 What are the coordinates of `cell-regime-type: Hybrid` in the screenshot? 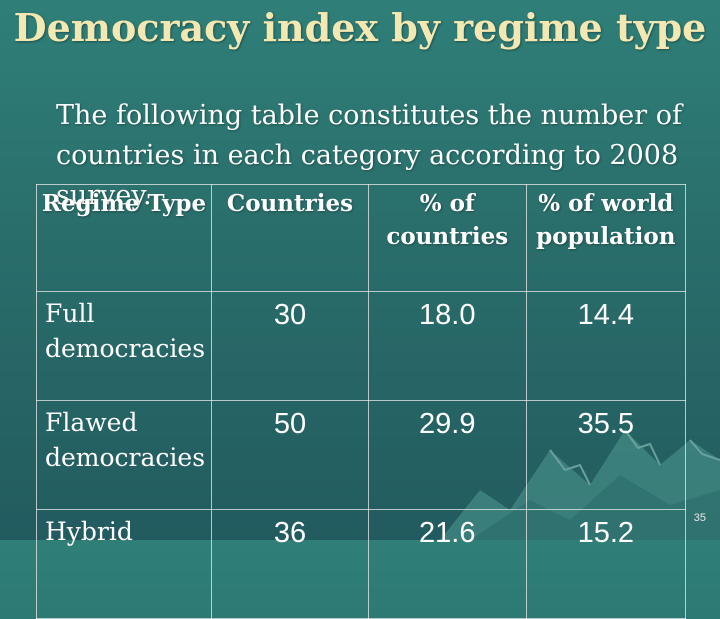 It's located at (124, 564).